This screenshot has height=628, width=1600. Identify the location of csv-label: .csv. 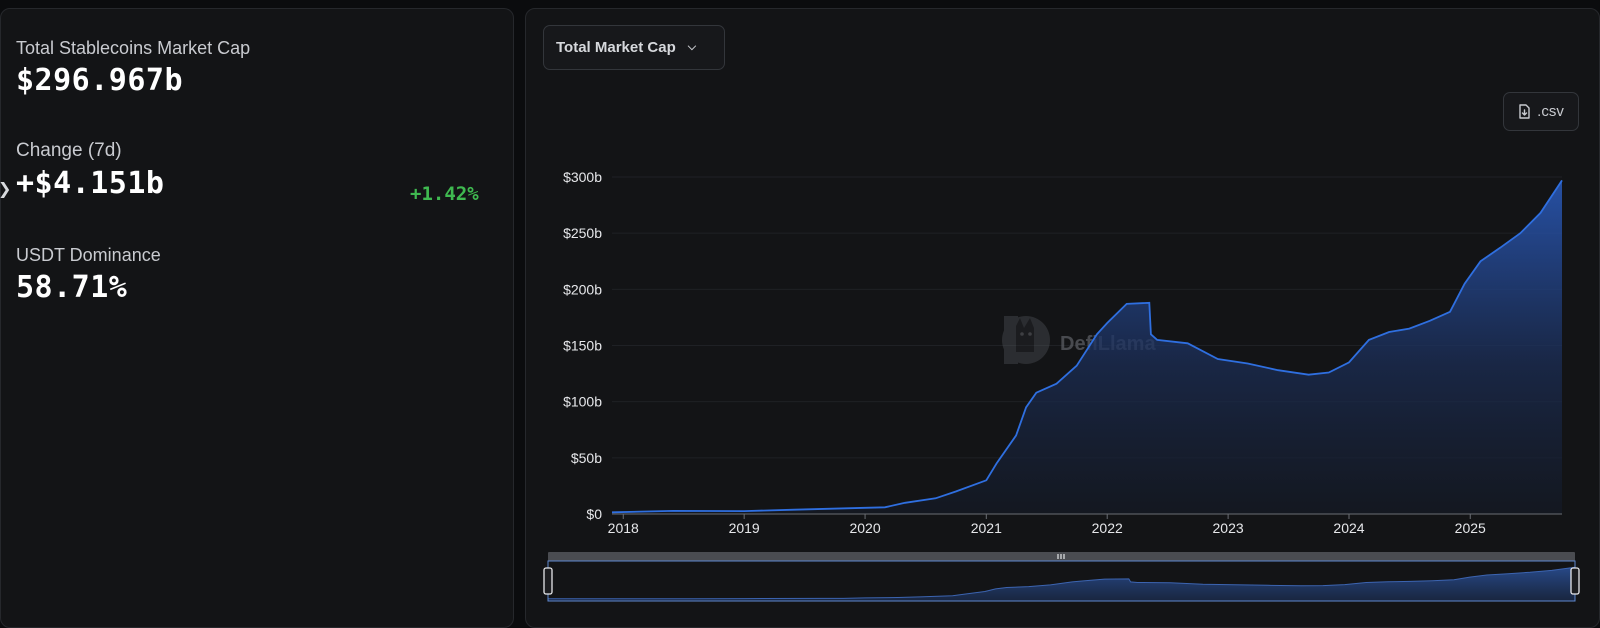
(1550, 111).